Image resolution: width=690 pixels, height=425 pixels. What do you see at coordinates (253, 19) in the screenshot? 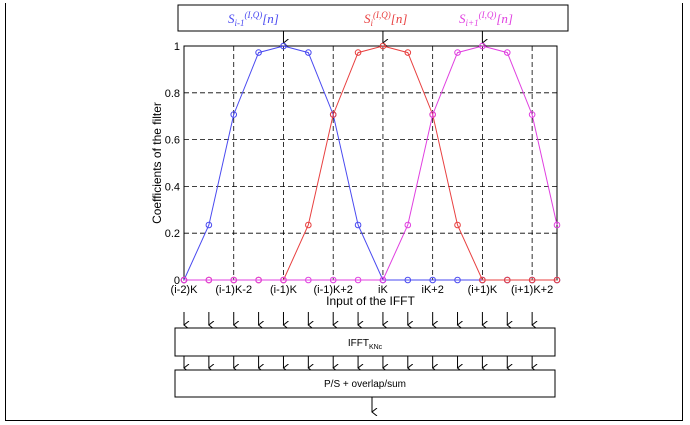
I see `signal-label: Si-1(I,Q)[n]` at bounding box center [253, 19].